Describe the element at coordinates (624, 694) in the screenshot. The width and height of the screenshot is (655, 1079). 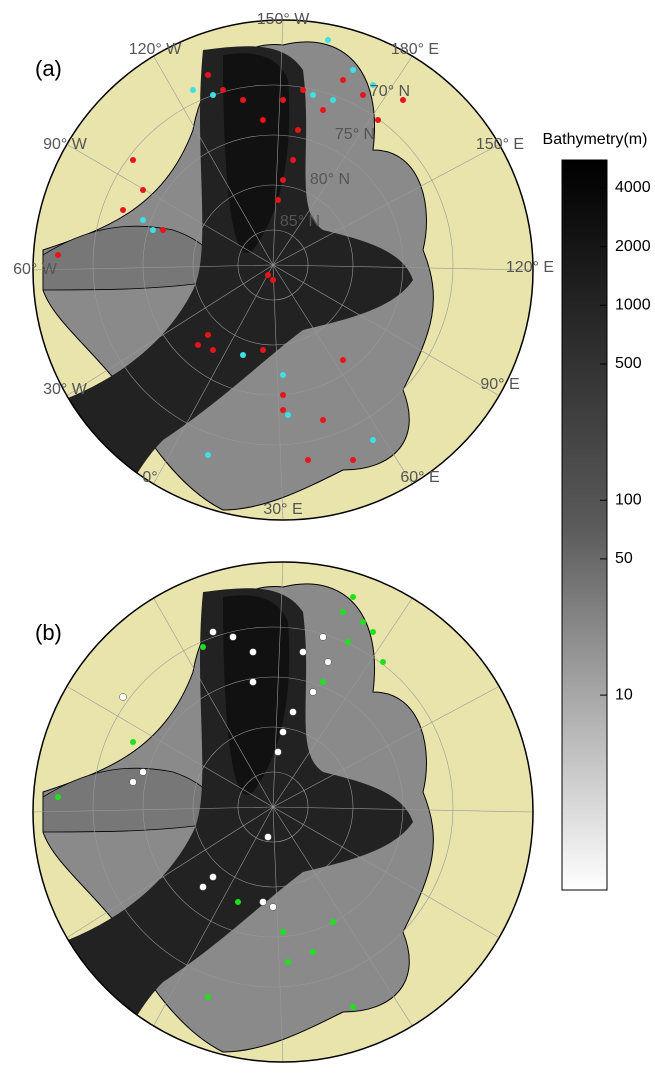
I see `colorbar-tick-label: 10` at that location.